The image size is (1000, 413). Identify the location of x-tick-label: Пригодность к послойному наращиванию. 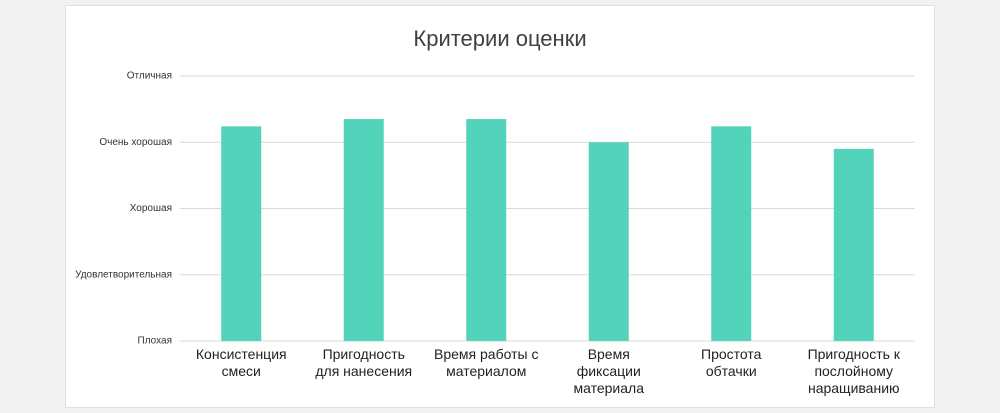
(853, 371).